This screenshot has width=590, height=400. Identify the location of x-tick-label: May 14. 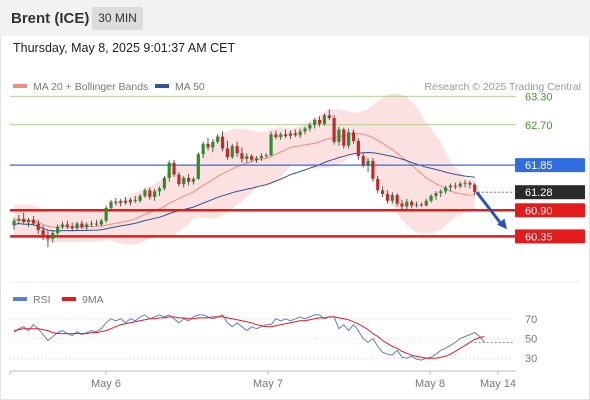
(498, 384).